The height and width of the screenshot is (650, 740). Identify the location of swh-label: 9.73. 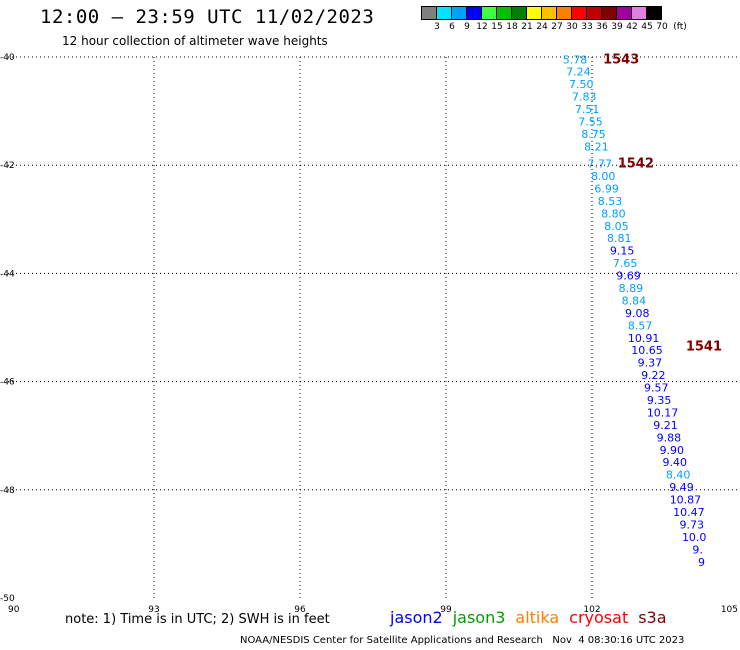
(692, 524).